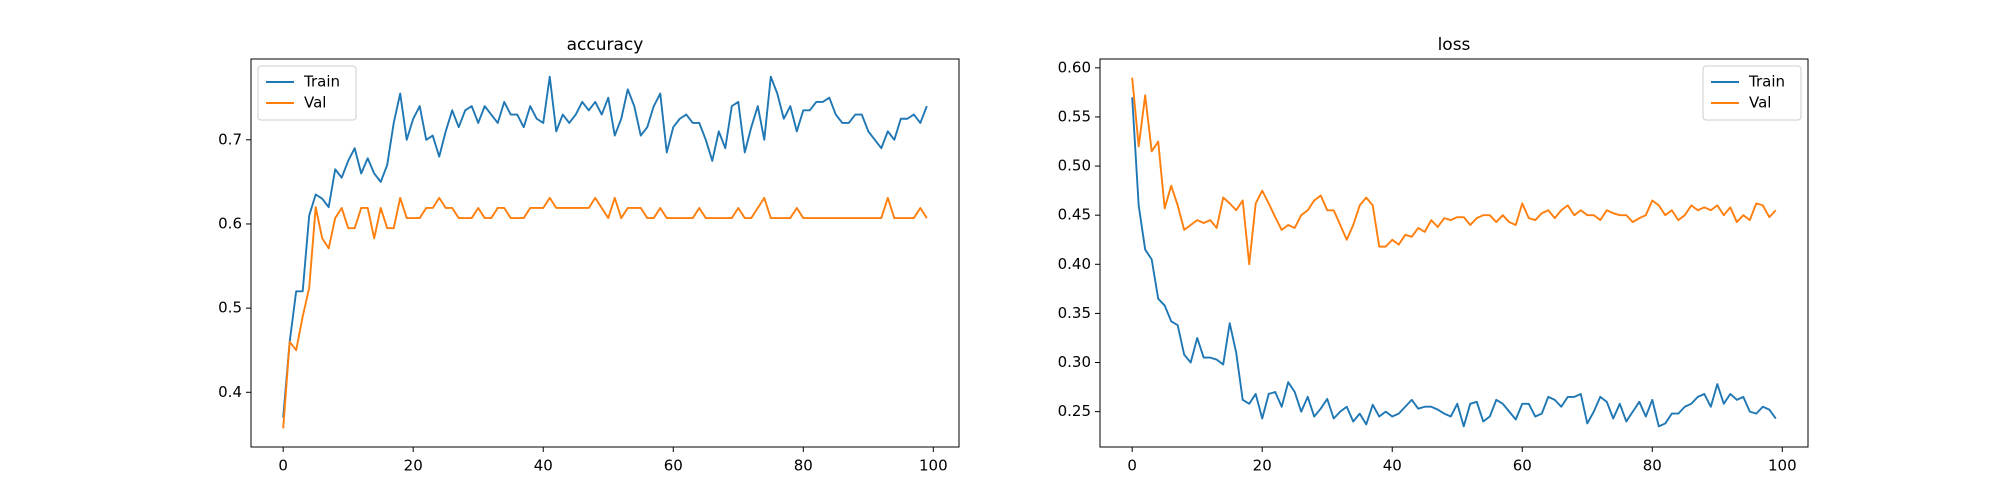 The height and width of the screenshot is (500, 2000). Describe the element at coordinates (230, 308) in the screenshot. I see `y-tick-label: 0.5` at that location.